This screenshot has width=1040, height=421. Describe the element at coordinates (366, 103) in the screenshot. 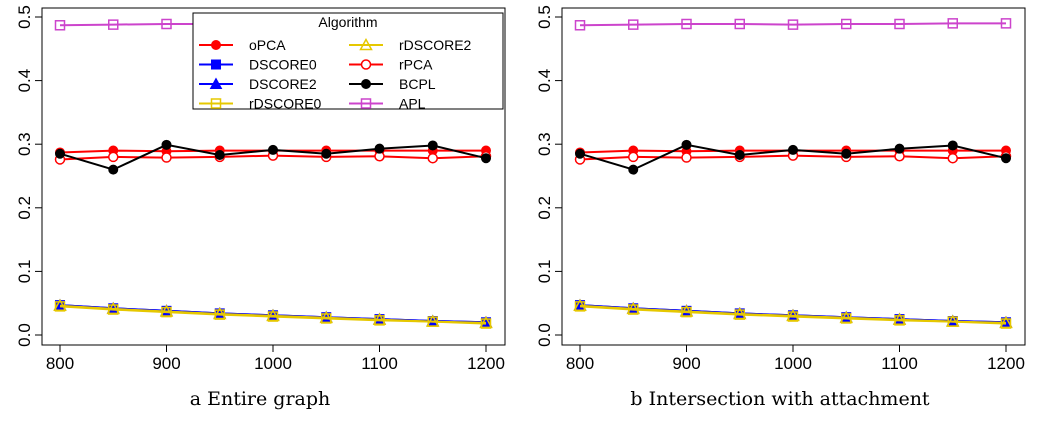

I see `legend-entry-apl-marker` at that location.